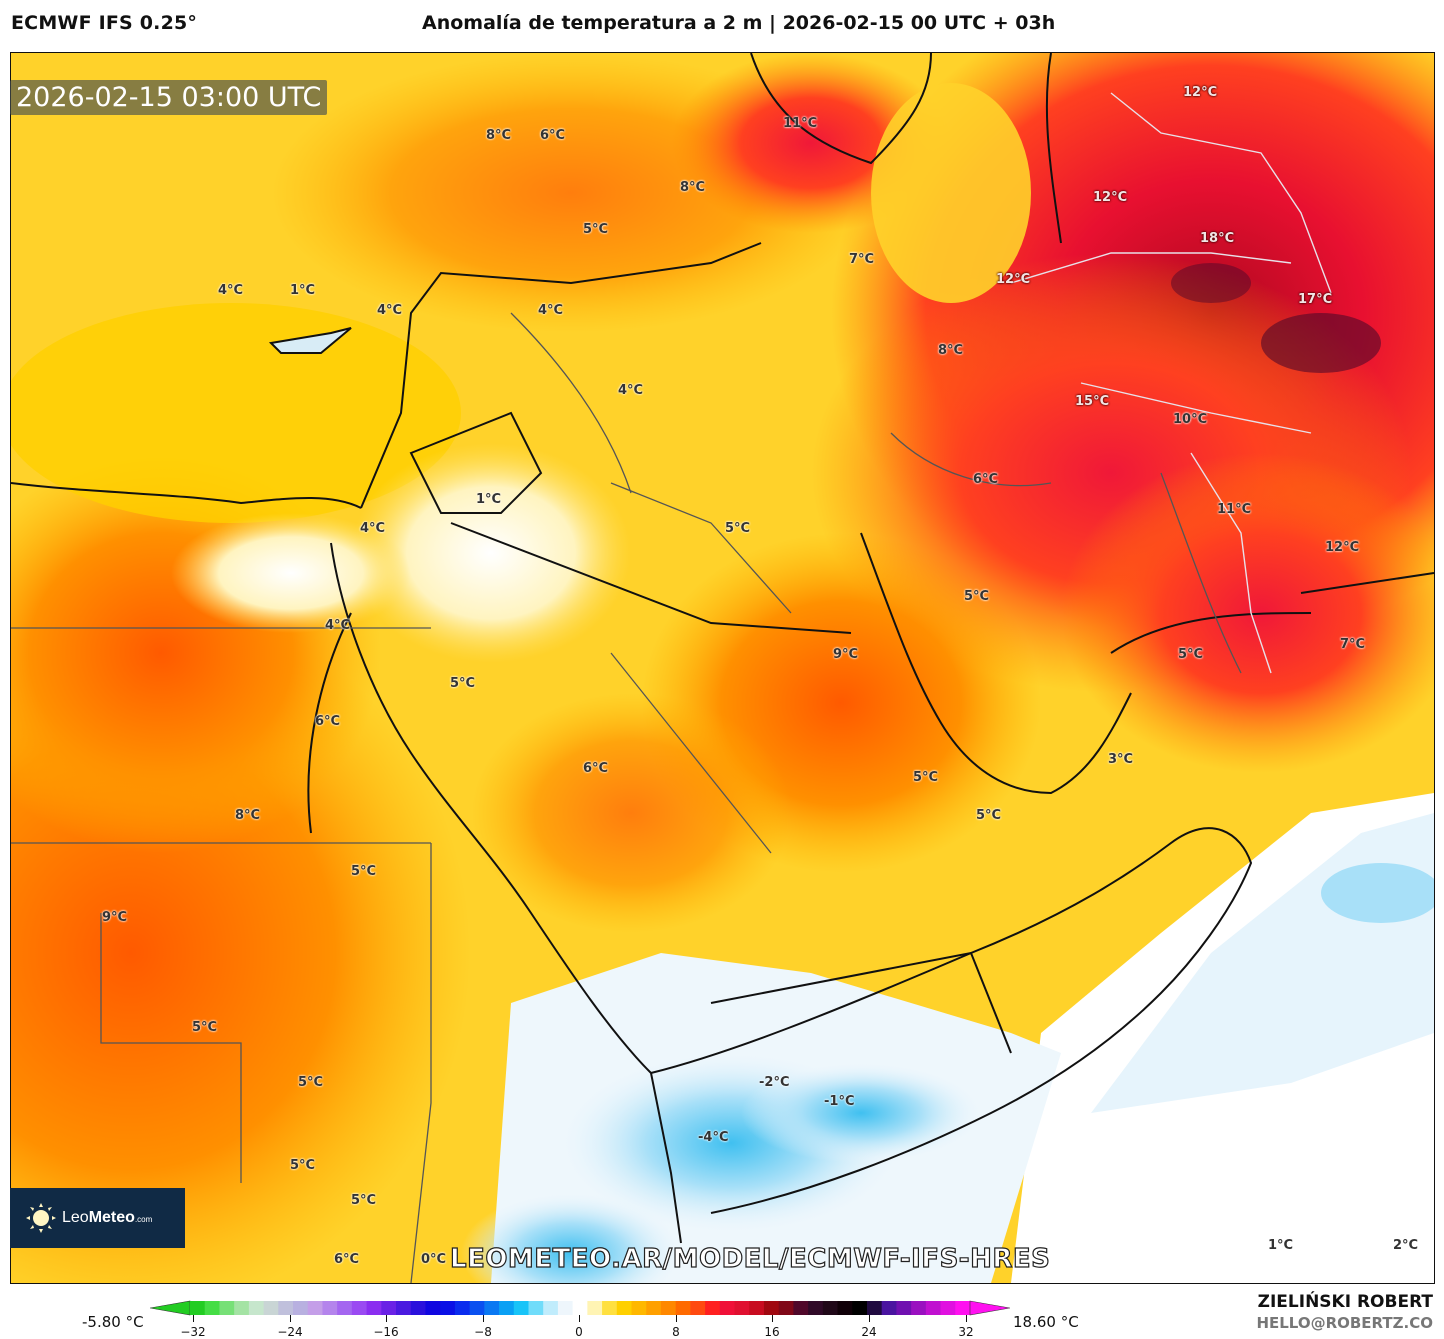 The width and height of the screenshot is (1444, 1339). What do you see at coordinates (1121, 759) in the screenshot?
I see `temperature-label: 3°C` at bounding box center [1121, 759].